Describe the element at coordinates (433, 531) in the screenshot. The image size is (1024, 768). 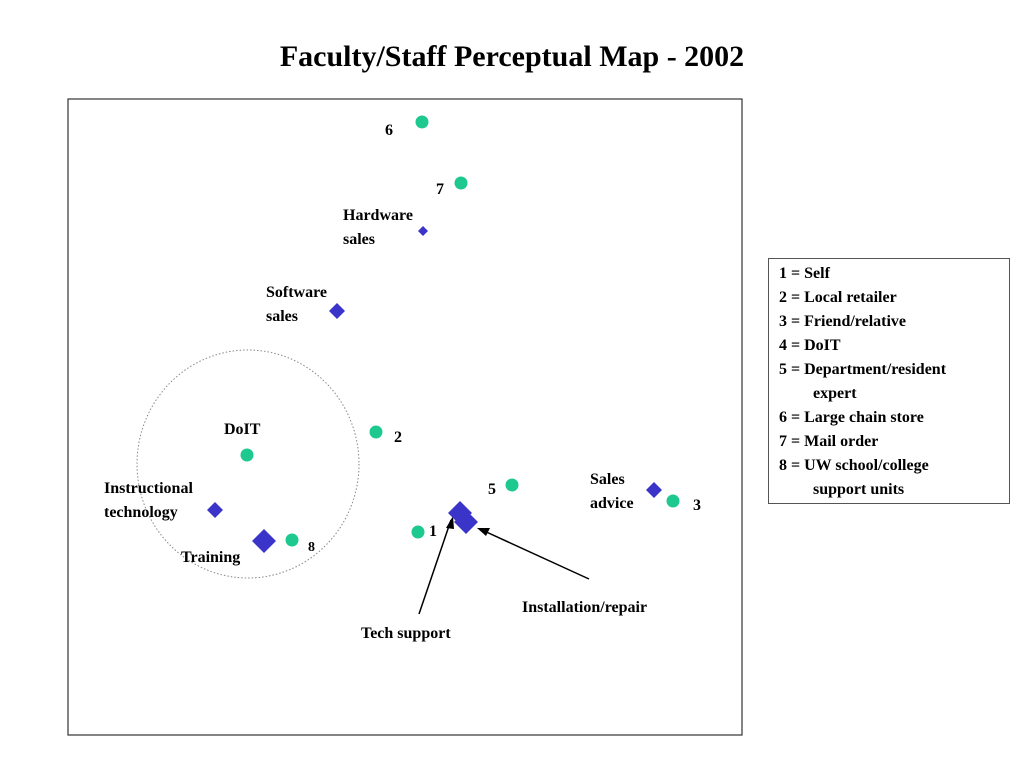
I see `source-label-1: 1` at that location.